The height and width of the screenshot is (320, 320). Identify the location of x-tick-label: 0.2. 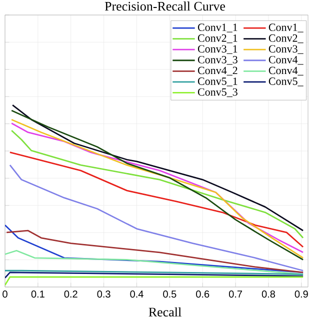
(71, 294).